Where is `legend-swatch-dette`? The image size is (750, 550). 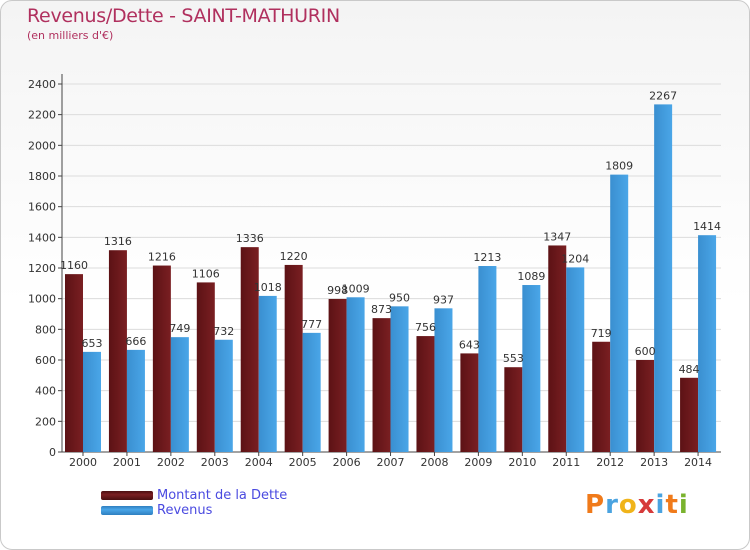 legend-swatch-dette is located at coordinates (127, 495).